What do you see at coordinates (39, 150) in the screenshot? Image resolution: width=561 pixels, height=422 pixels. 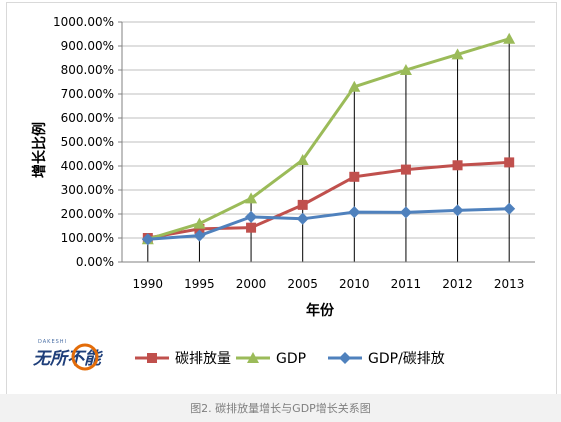 I see `y-axis-label: 增长比例` at bounding box center [39, 150].